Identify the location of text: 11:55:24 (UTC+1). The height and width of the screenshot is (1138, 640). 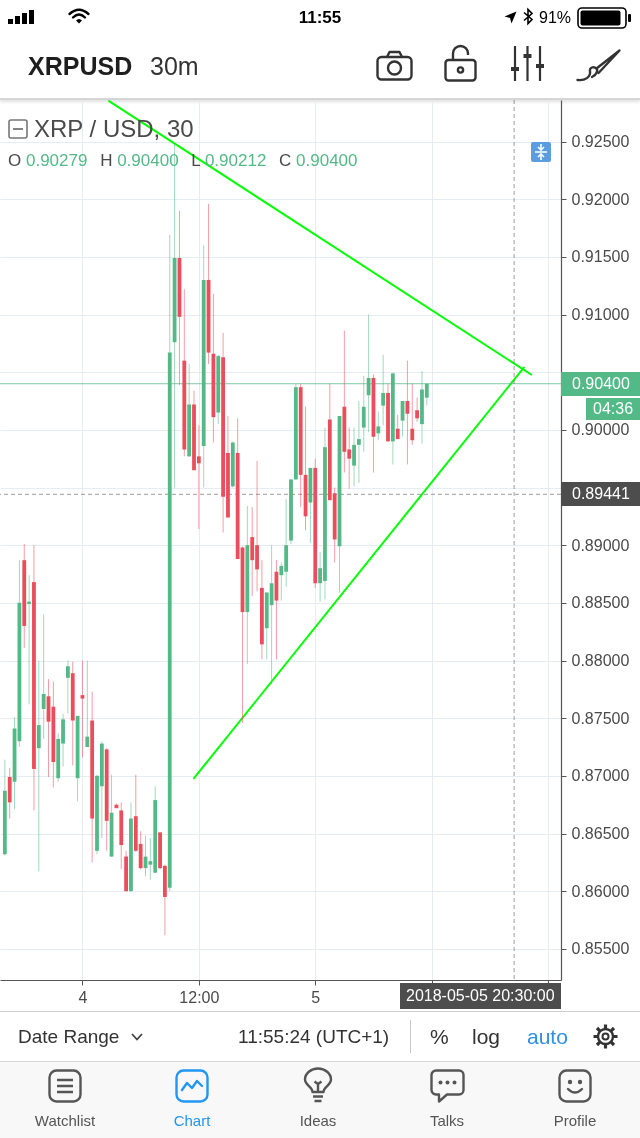
(314, 1036).